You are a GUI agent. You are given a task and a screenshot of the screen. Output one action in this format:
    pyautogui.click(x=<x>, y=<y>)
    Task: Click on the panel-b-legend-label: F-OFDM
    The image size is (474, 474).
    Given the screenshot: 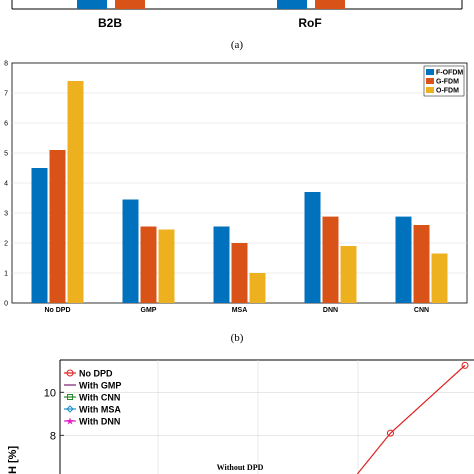 What is the action you would take?
    pyautogui.click(x=449, y=73)
    